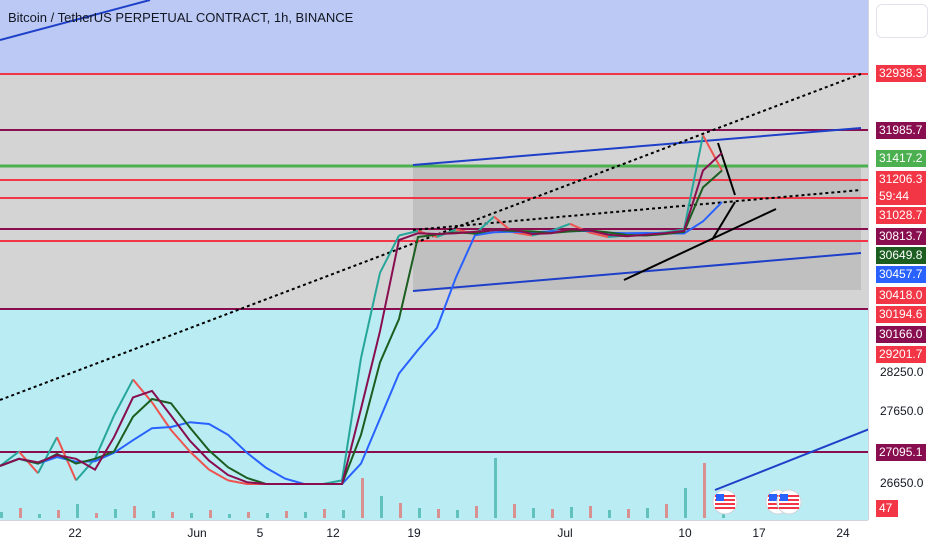  Describe the element at coordinates (901, 179) in the screenshot. I see `price-tag-31206: 31206.3` at that location.